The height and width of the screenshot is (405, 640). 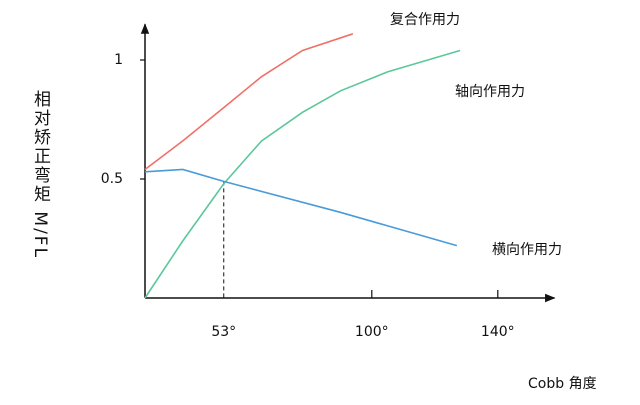 What do you see at coordinates (372, 332) in the screenshot?
I see `x-tick-label: 100°` at bounding box center [372, 332].